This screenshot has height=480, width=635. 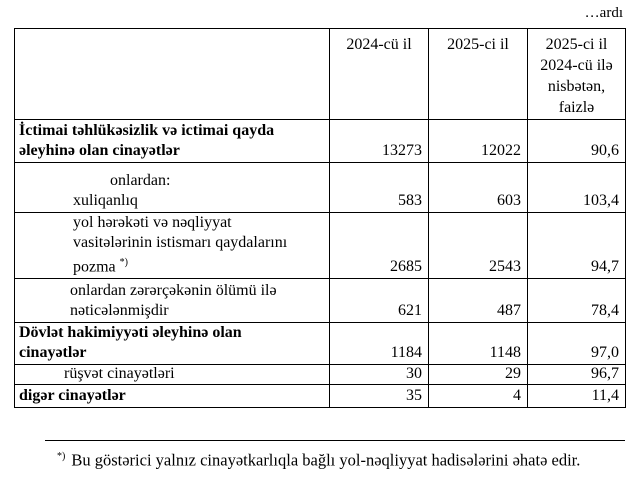 I want to click on value-2025: 487, so click(x=478, y=301).